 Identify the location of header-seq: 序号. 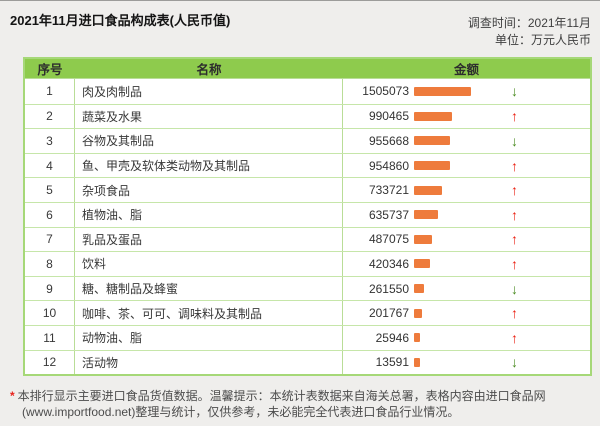
(50, 70).